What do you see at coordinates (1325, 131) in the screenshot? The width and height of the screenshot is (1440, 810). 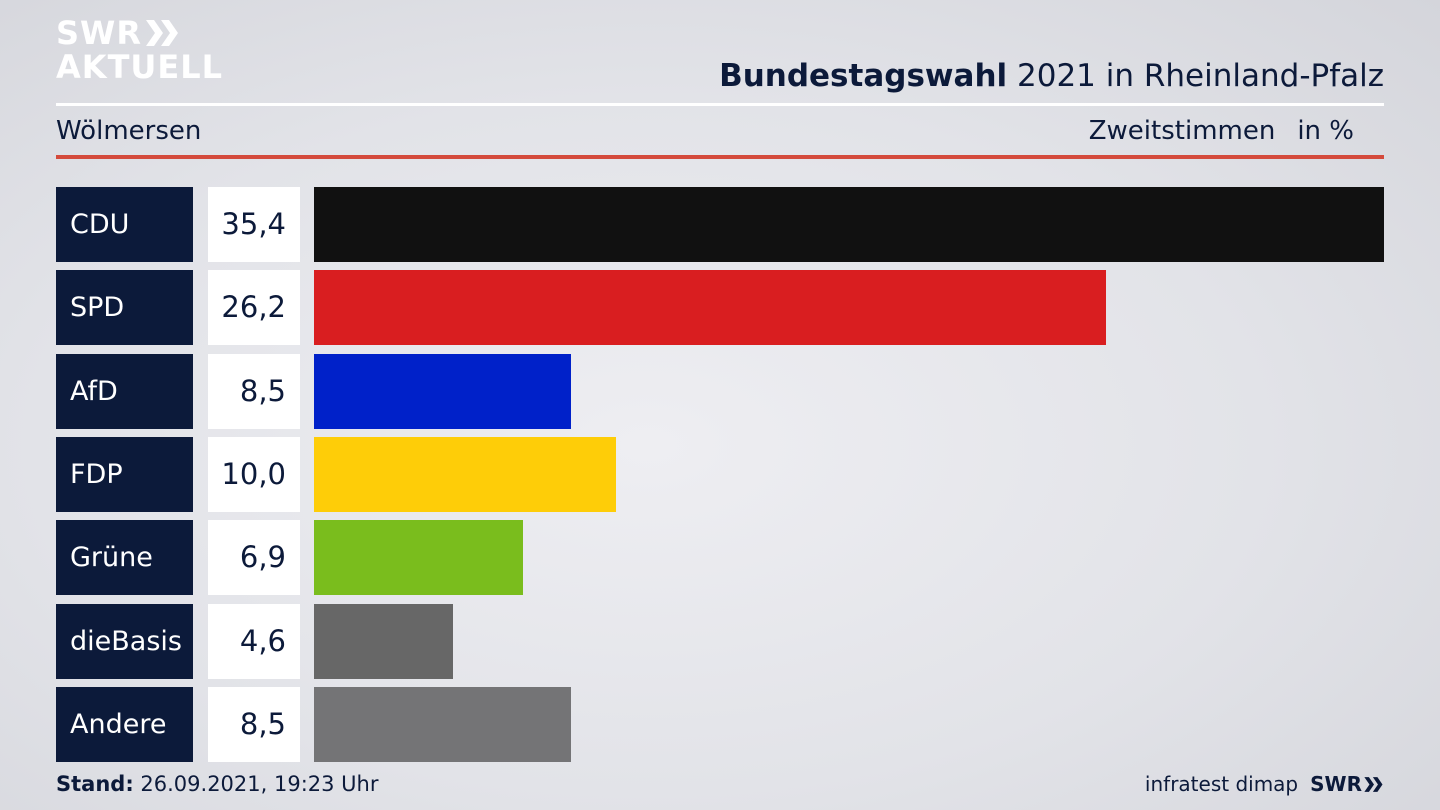 I see `unit-text: in %` at bounding box center [1325, 131].